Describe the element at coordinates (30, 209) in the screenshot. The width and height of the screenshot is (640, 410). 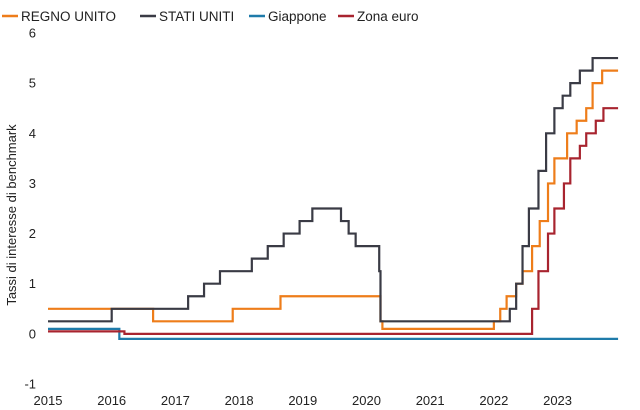
I see `y-axis-ticks: -1 0 1 2 3 4 5 6` at that location.